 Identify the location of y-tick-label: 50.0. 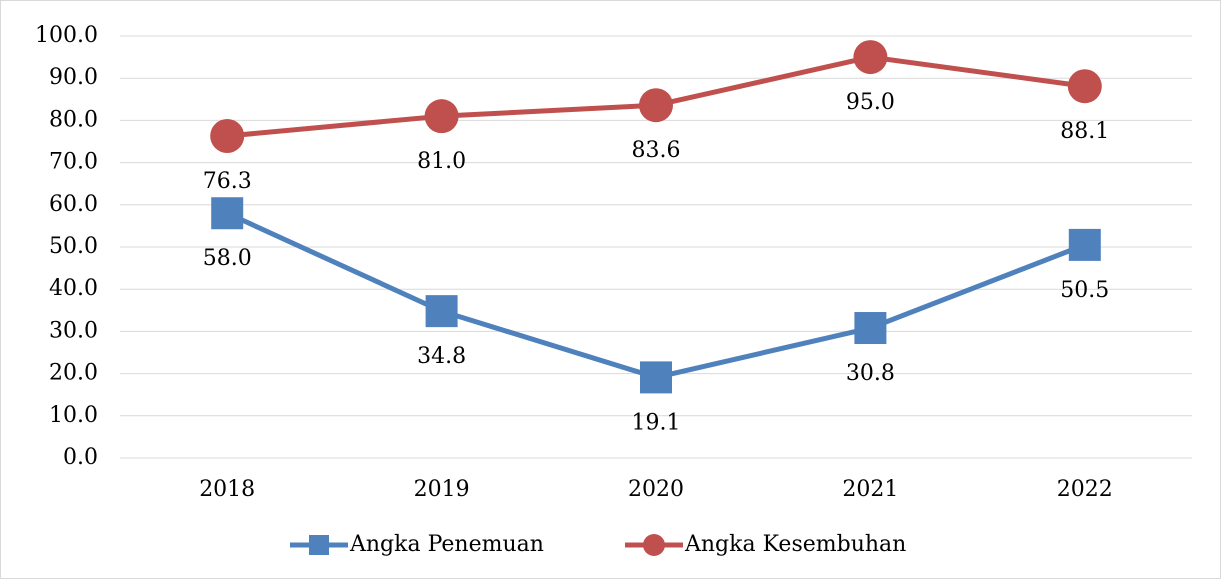
(73, 246).